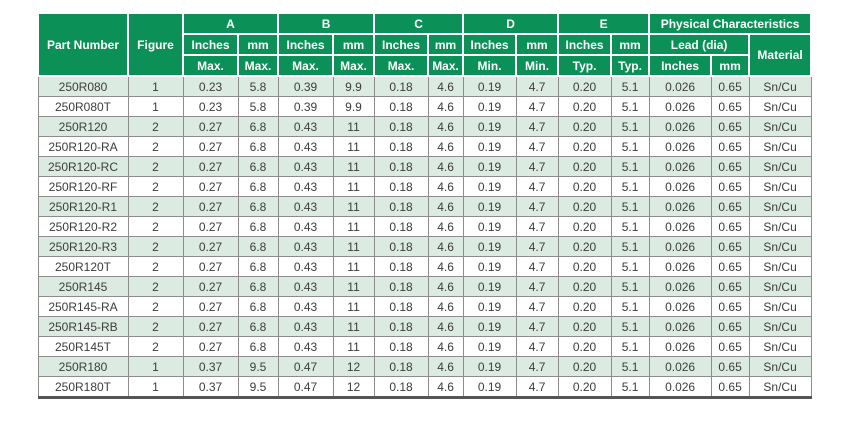 The height and width of the screenshot is (434, 845). Describe the element at coordinates (585, 65) in the screenshot. I see `header-e-inches-typ: Typ.` at that location.